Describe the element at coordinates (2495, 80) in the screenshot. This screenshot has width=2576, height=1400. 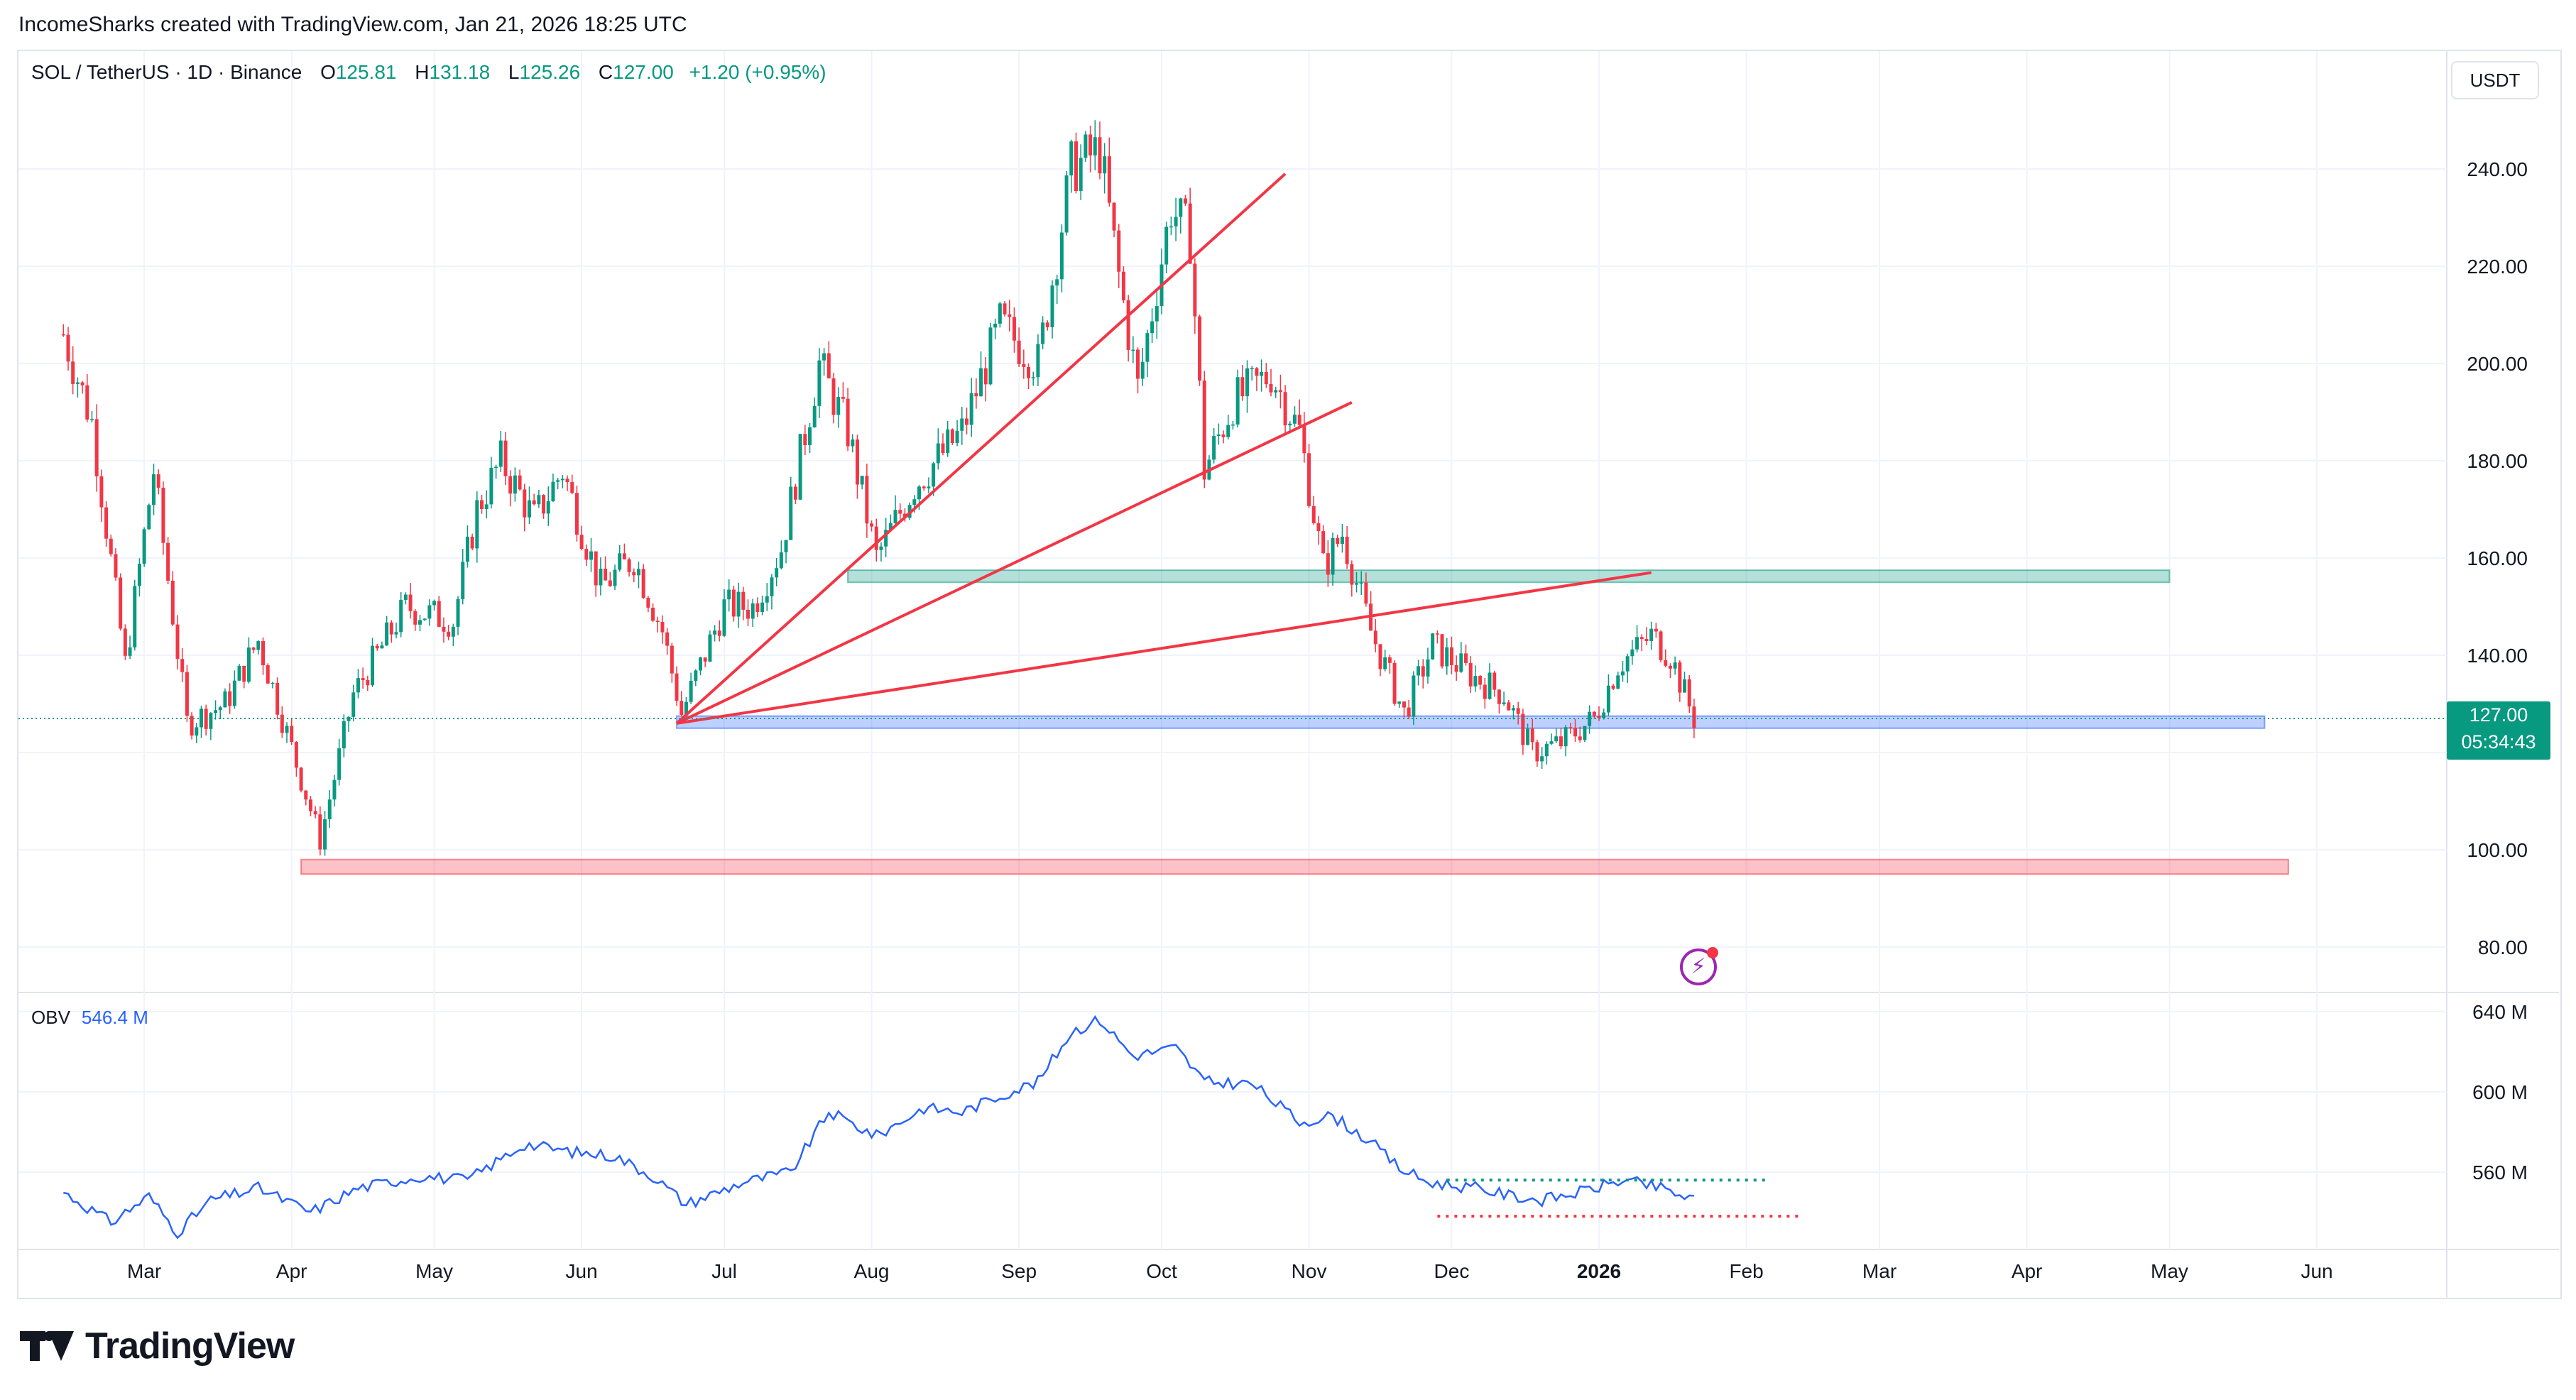
I see `currency-button: USDT` at that location.